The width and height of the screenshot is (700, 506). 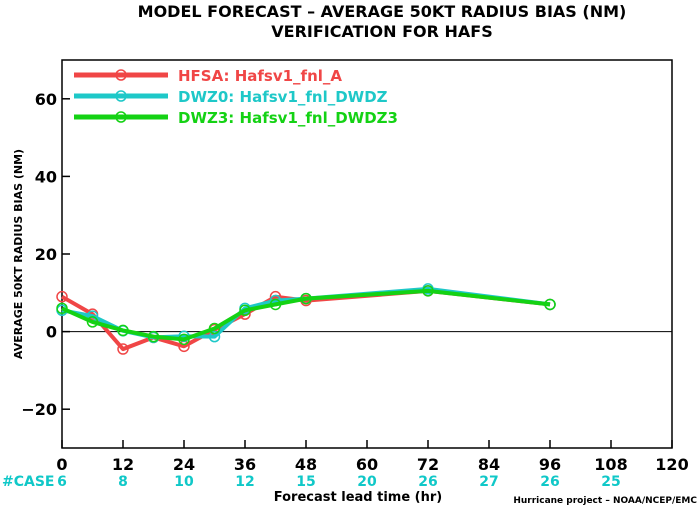 What do you see at coordinates (610, 464) in the screenshot?
I see `x-tick-label: 108` at bounding box center [610, 464].